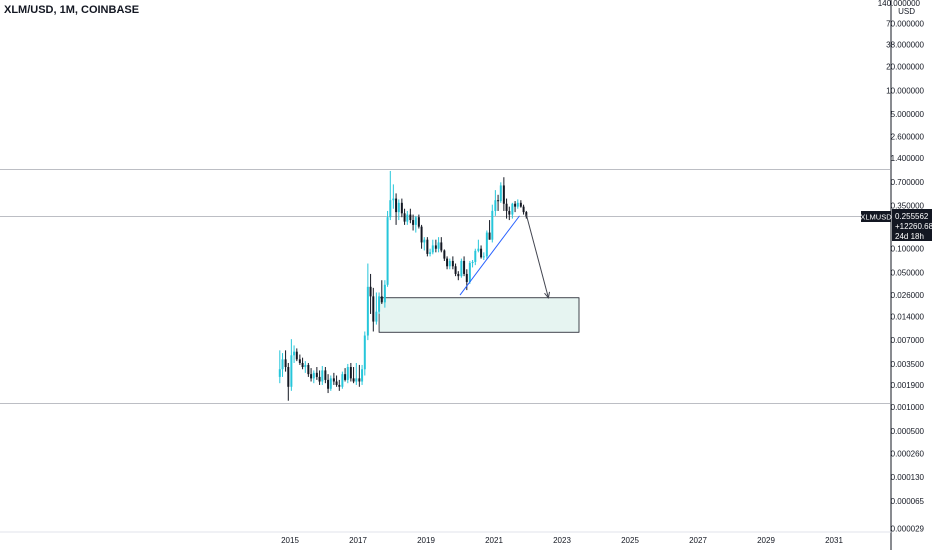 The width and height of the screenshot is (932, 550). I want to click on trendline, so click(489, 255).